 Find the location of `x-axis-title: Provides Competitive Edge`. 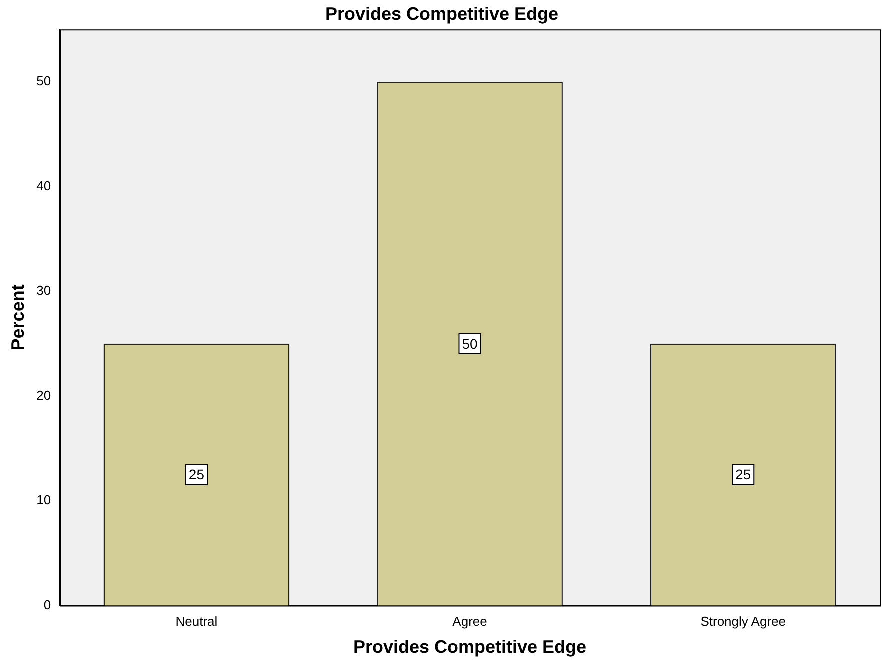

x-axis-title: Provides Competitive Edge is located at coordinates (470, 647).